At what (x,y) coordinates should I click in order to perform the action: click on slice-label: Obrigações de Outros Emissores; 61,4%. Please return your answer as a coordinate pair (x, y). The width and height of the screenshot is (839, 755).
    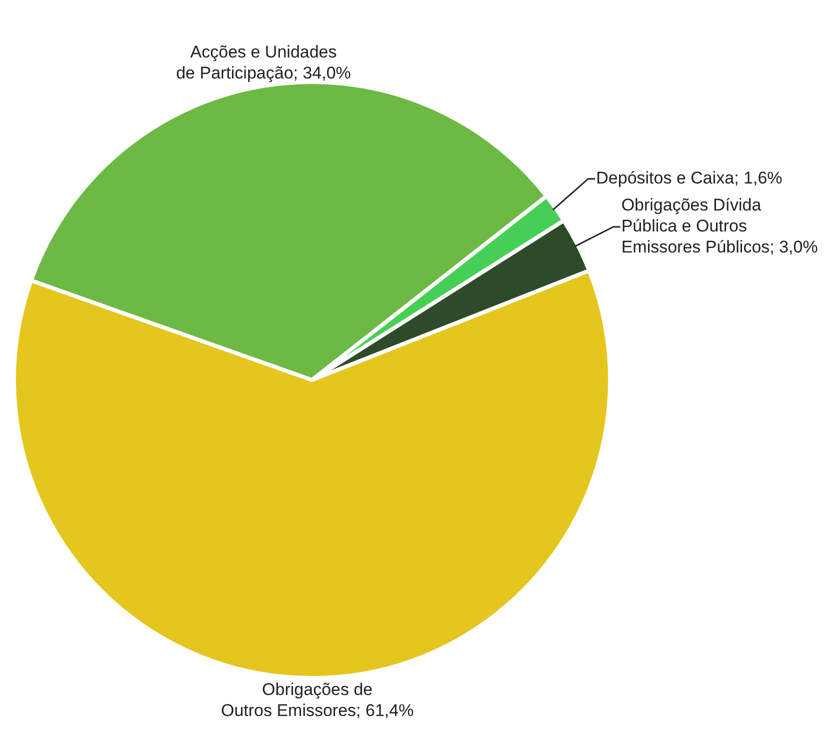
    Looking at the image, I should click on (317, 700).